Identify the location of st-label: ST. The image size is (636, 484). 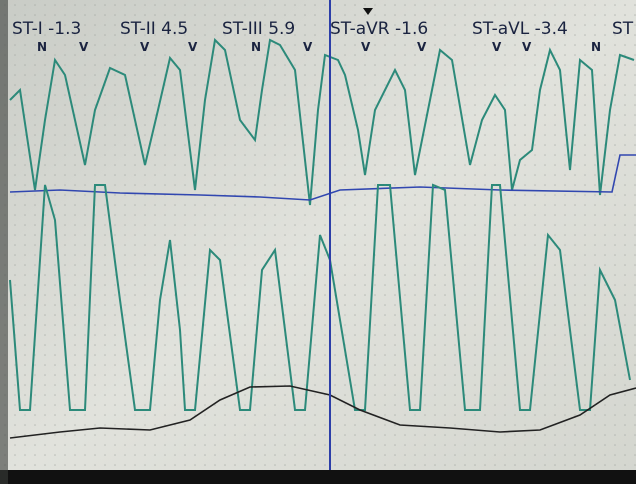
(623, 29).